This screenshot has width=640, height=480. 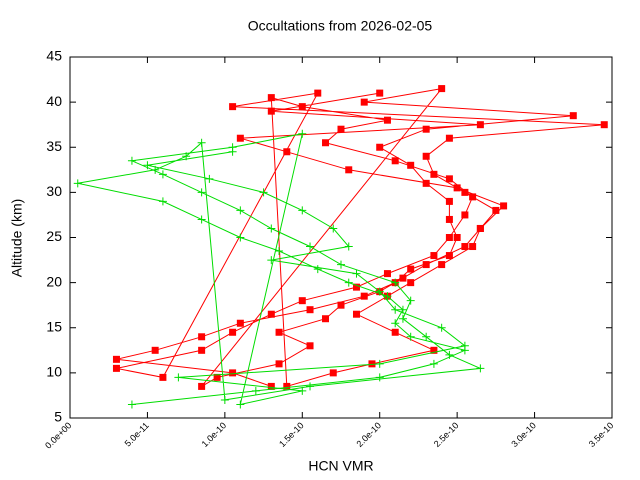 I want to click on y-tick-label: 10, so click(x=54, y=372).